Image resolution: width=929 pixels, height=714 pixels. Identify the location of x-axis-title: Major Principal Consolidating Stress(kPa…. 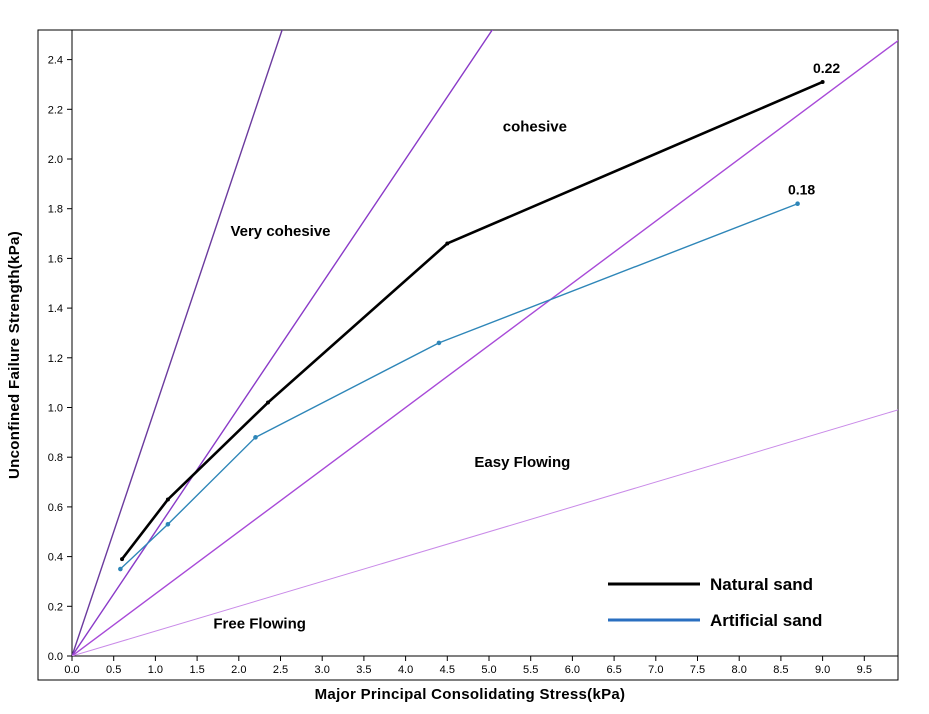
(470, 694).